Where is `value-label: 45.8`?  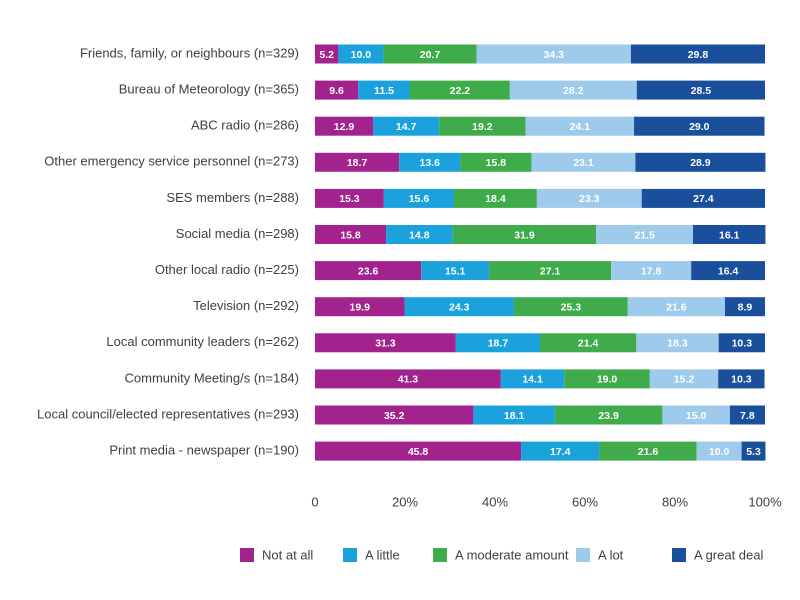
value-label: 45.8 is located at coordinates (418, 452).